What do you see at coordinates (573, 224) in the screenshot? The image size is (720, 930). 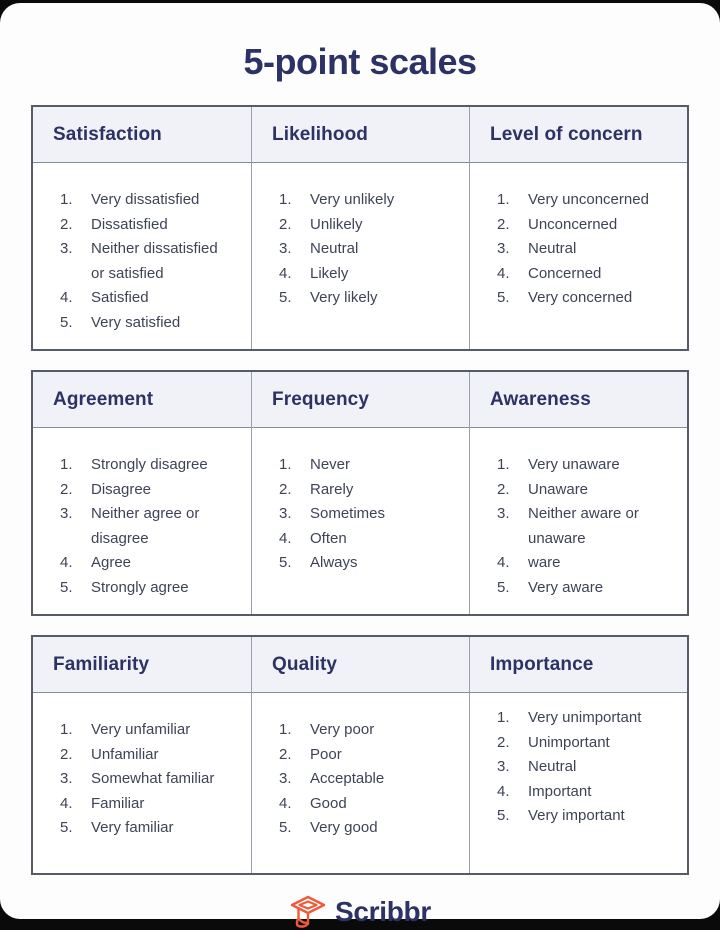 I see `item-text: Unconcerned` at bounding box center [573, 224].